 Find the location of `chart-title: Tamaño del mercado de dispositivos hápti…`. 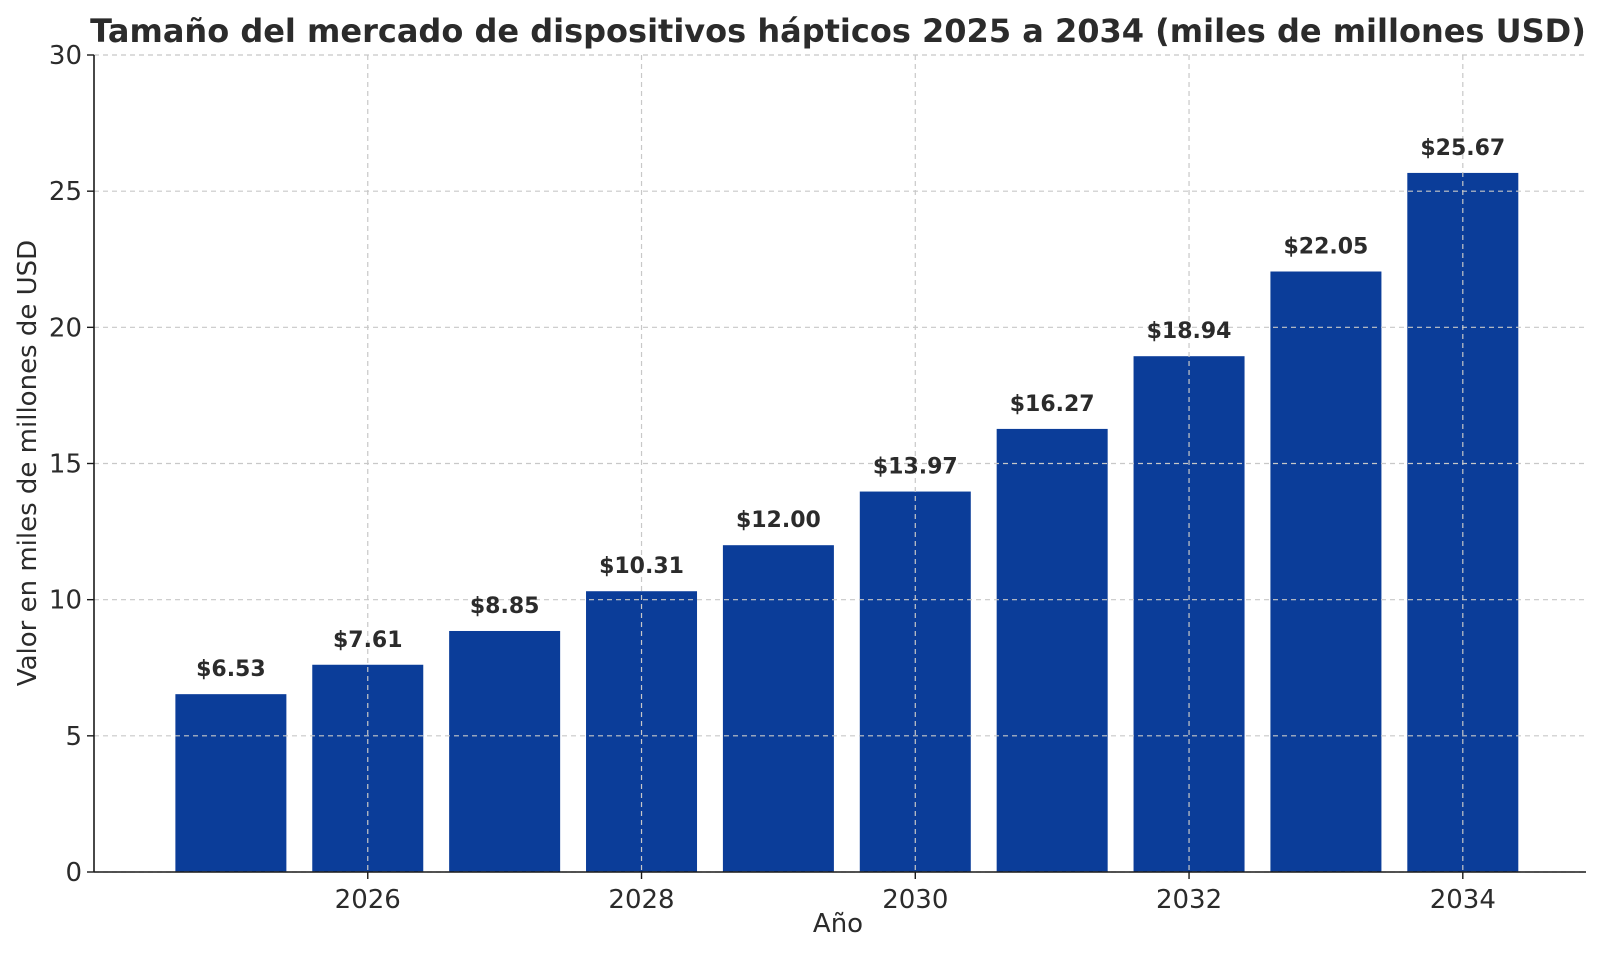

chart-title: Tamaño del mercado de dispositivos hápti… is located at coordinates (838, 31).